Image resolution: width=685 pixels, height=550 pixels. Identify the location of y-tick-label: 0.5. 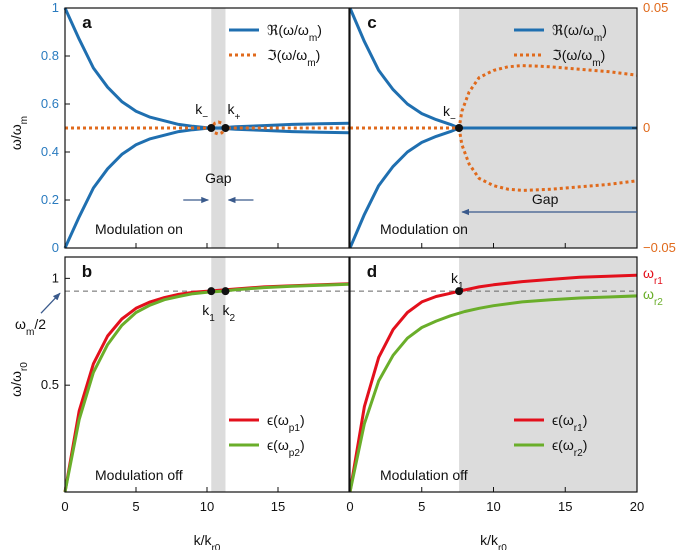
(50, 384).